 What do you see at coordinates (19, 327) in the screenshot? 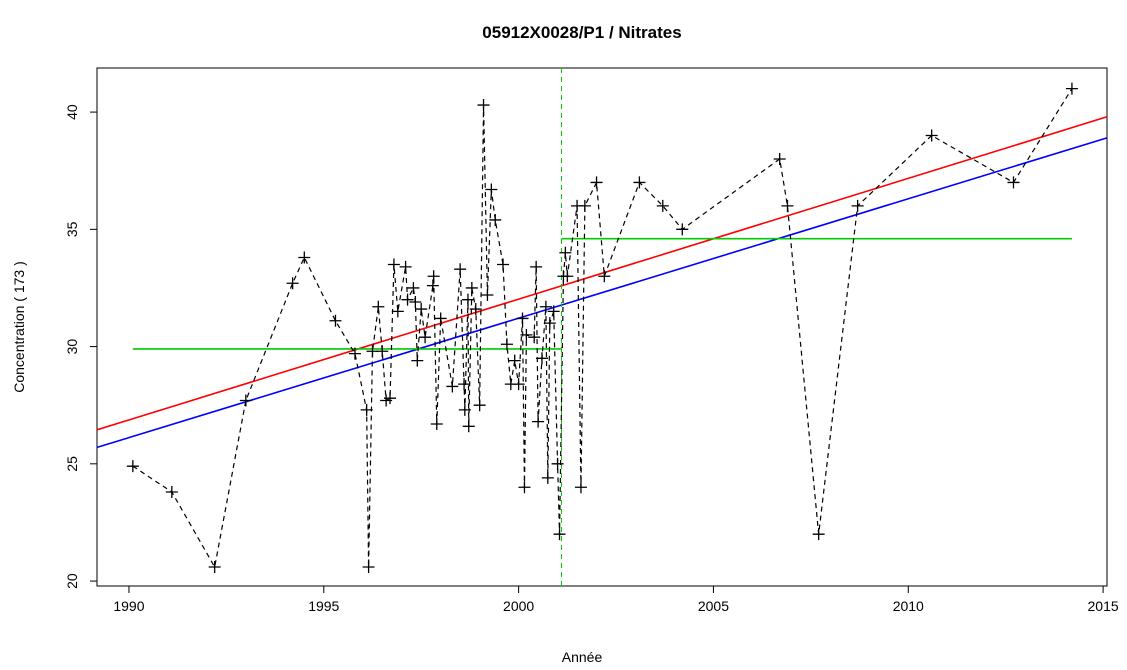
I see `y-axis-label: Concentration ( 173 )` at bounding box center [19, 327].